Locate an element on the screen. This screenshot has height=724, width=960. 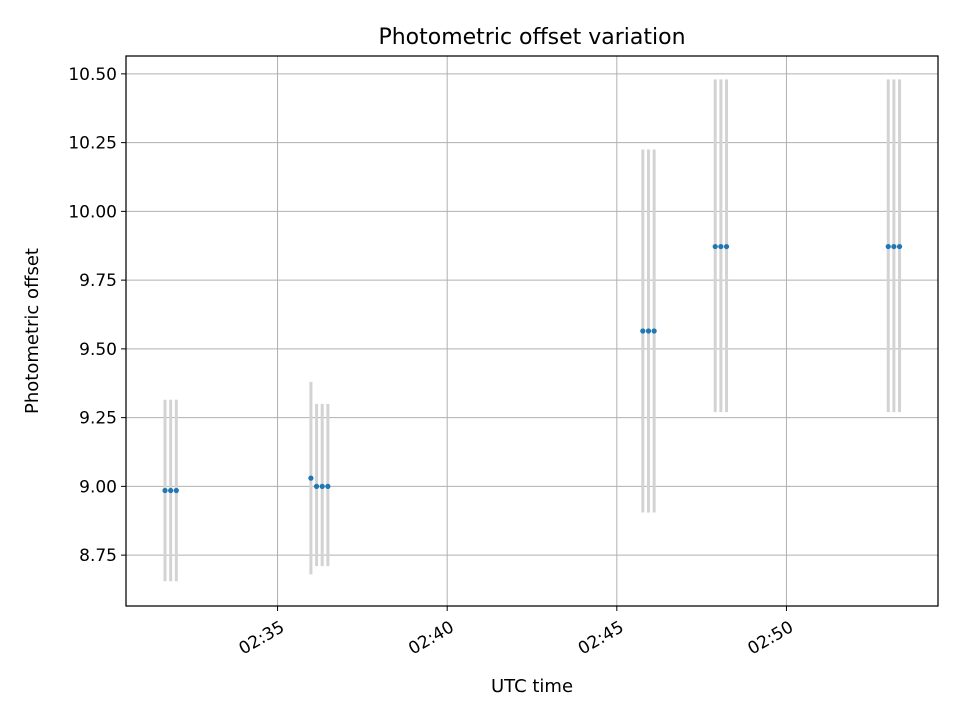
y-tick-label: 8.75 is located at coordinates (98, 556).